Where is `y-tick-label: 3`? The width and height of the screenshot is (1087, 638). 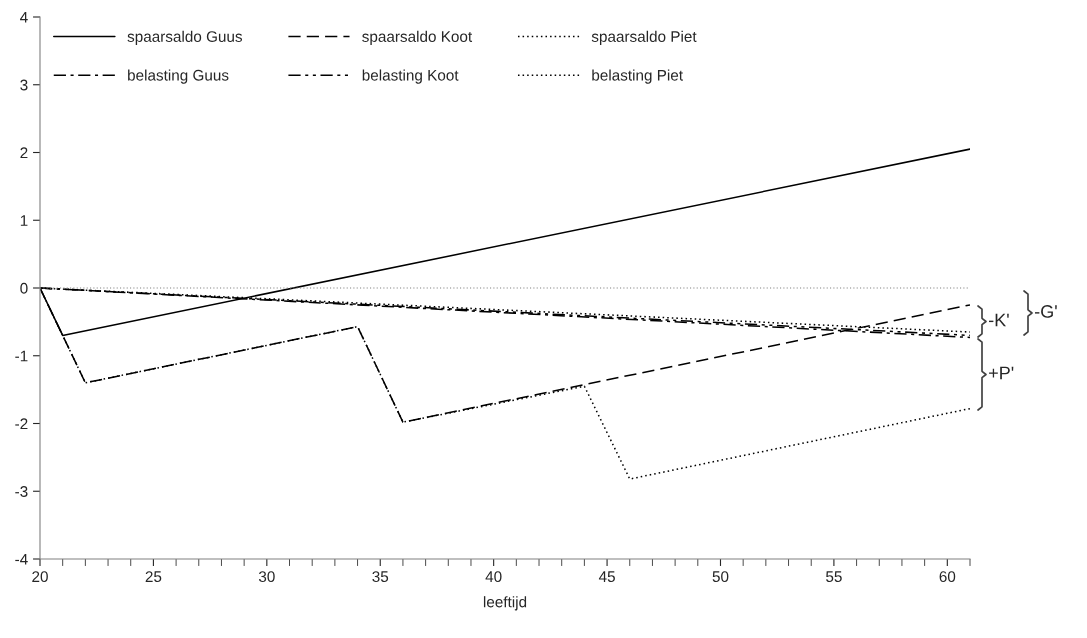 y-tick-label: 3 is located at coordinates (24, 85).